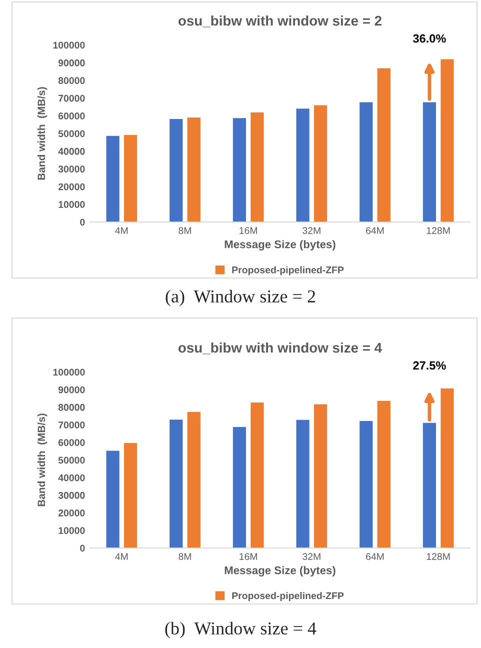 This screenshot has width=481, height=648. Describe the element at coordinates (280, 348) in the screenshot. I see `chart-title: osu_bibw with window size = 4` at that location.